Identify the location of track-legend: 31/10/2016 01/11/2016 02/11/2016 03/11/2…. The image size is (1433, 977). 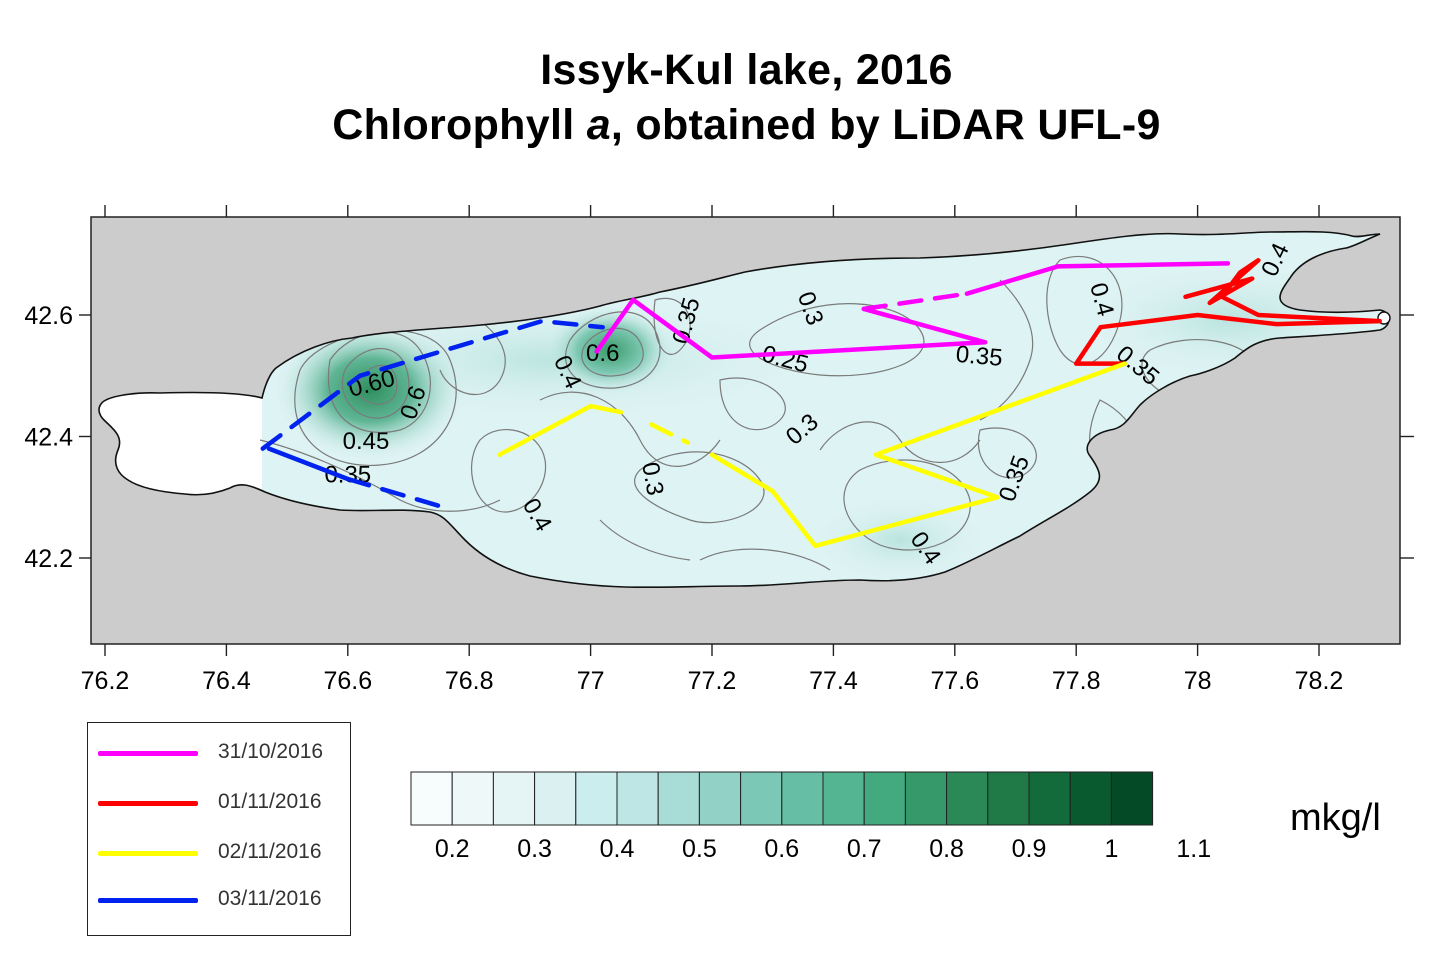
(219, 829).